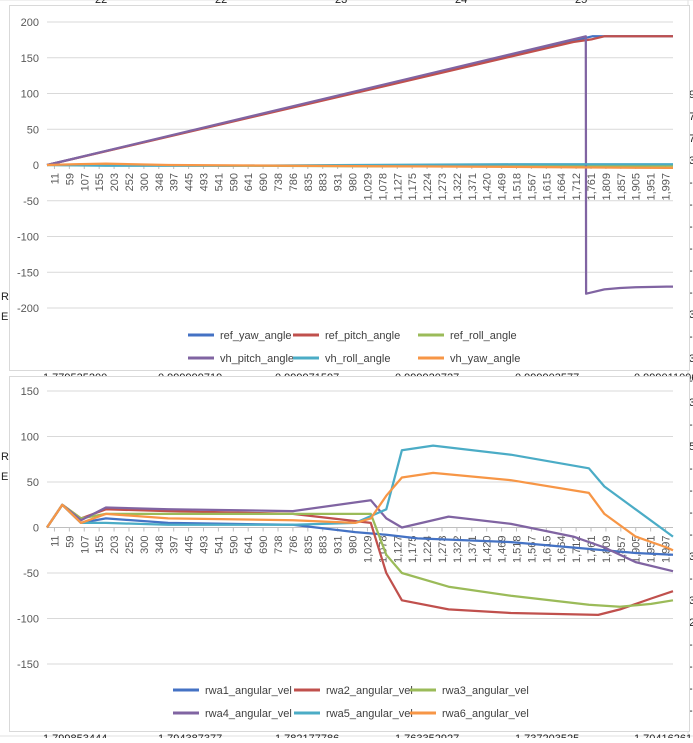 The height and width of the screenshot is (743, 693). What do you see at coordinates (360, 536) in the screenshot?
I see `series-line-rwa4_angular_vel` at bounding box center [360, 536].